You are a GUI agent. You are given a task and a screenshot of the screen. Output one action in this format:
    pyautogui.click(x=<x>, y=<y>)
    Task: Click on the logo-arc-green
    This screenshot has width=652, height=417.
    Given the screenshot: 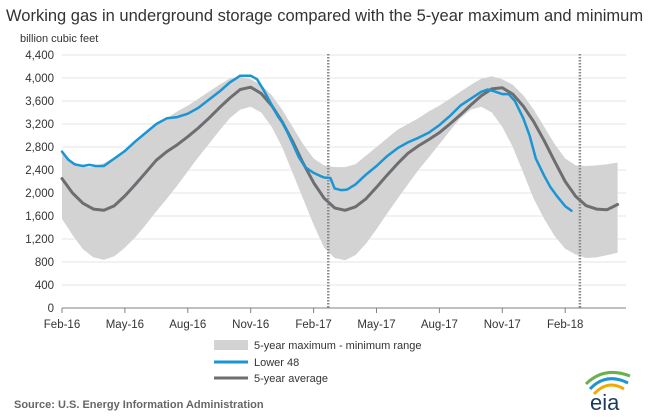 What is the action you would take?
    pyautogui.click(x=607, y=378)
    